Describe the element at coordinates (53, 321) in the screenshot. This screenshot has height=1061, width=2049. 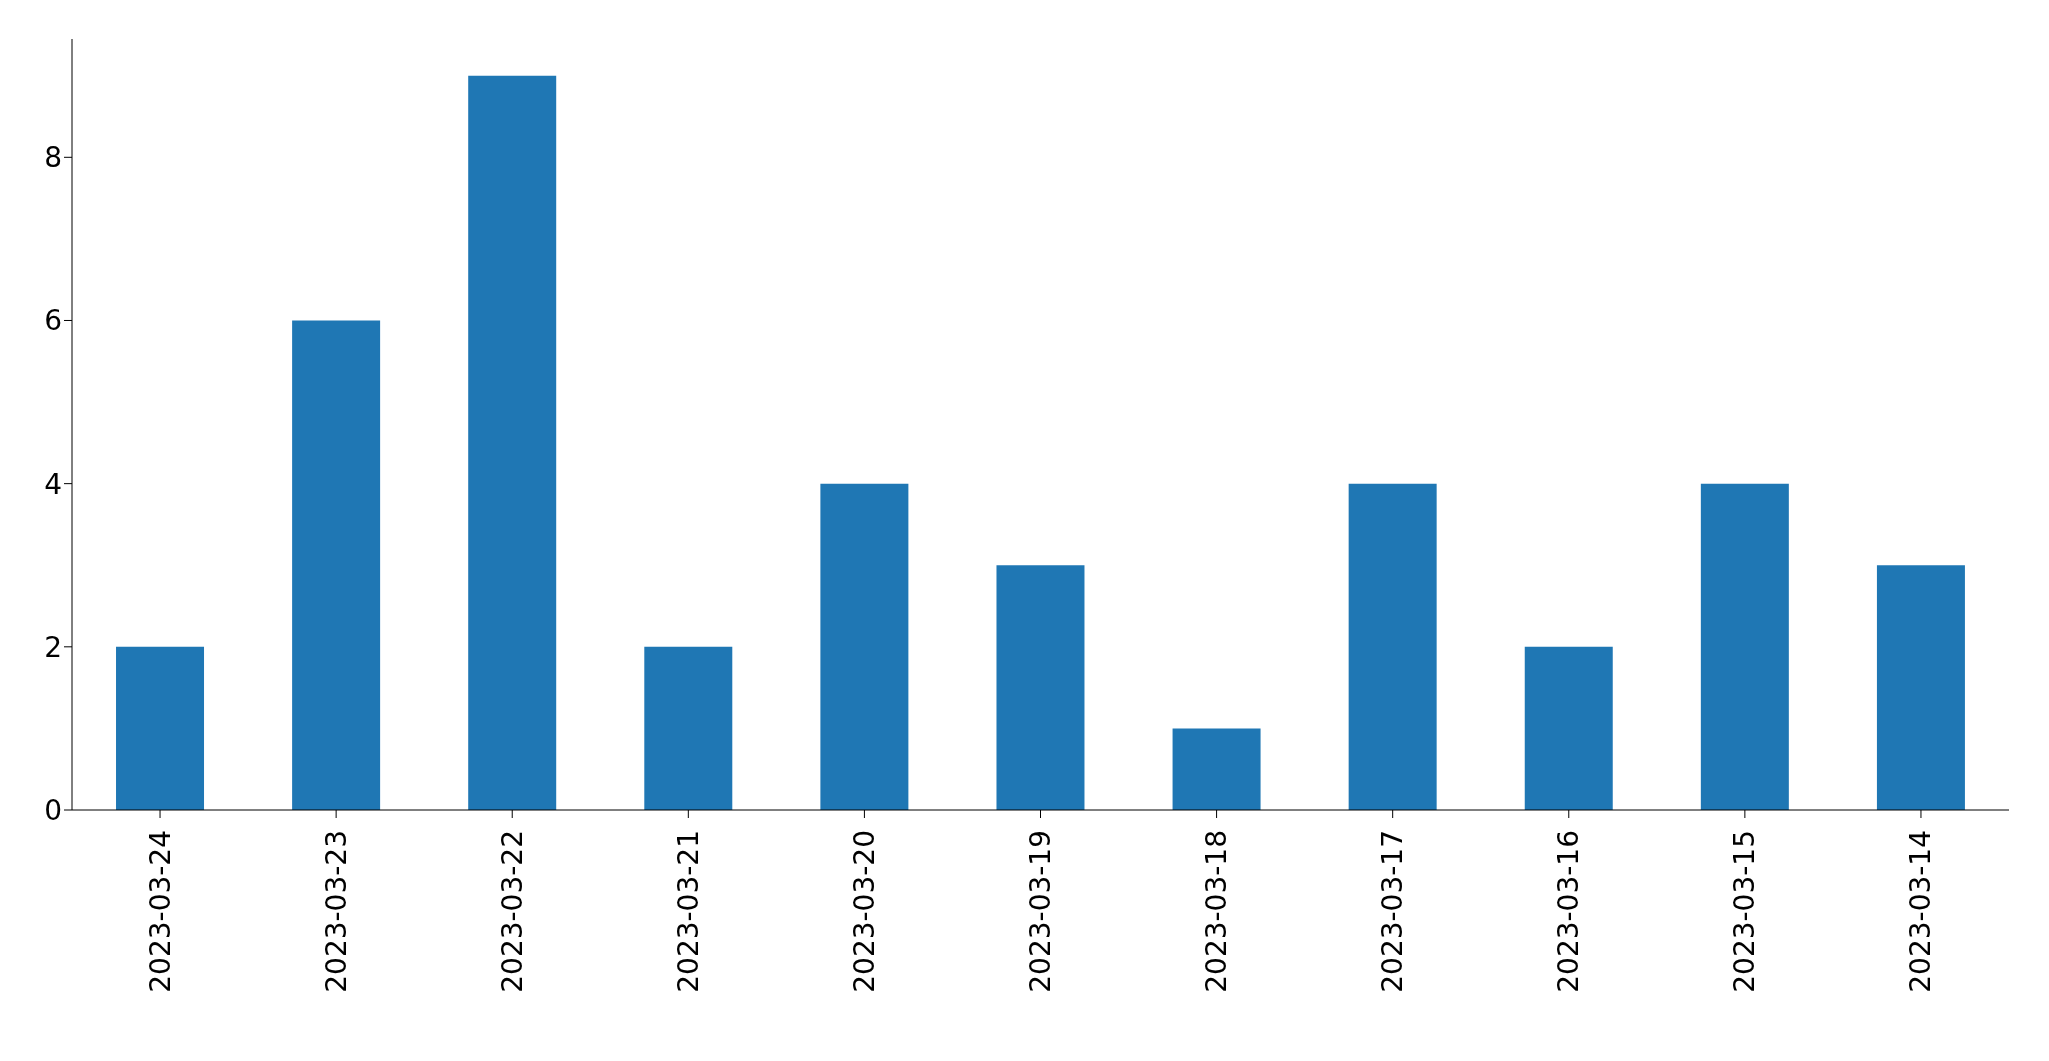
I see `y-tick-label: 6` at that location.